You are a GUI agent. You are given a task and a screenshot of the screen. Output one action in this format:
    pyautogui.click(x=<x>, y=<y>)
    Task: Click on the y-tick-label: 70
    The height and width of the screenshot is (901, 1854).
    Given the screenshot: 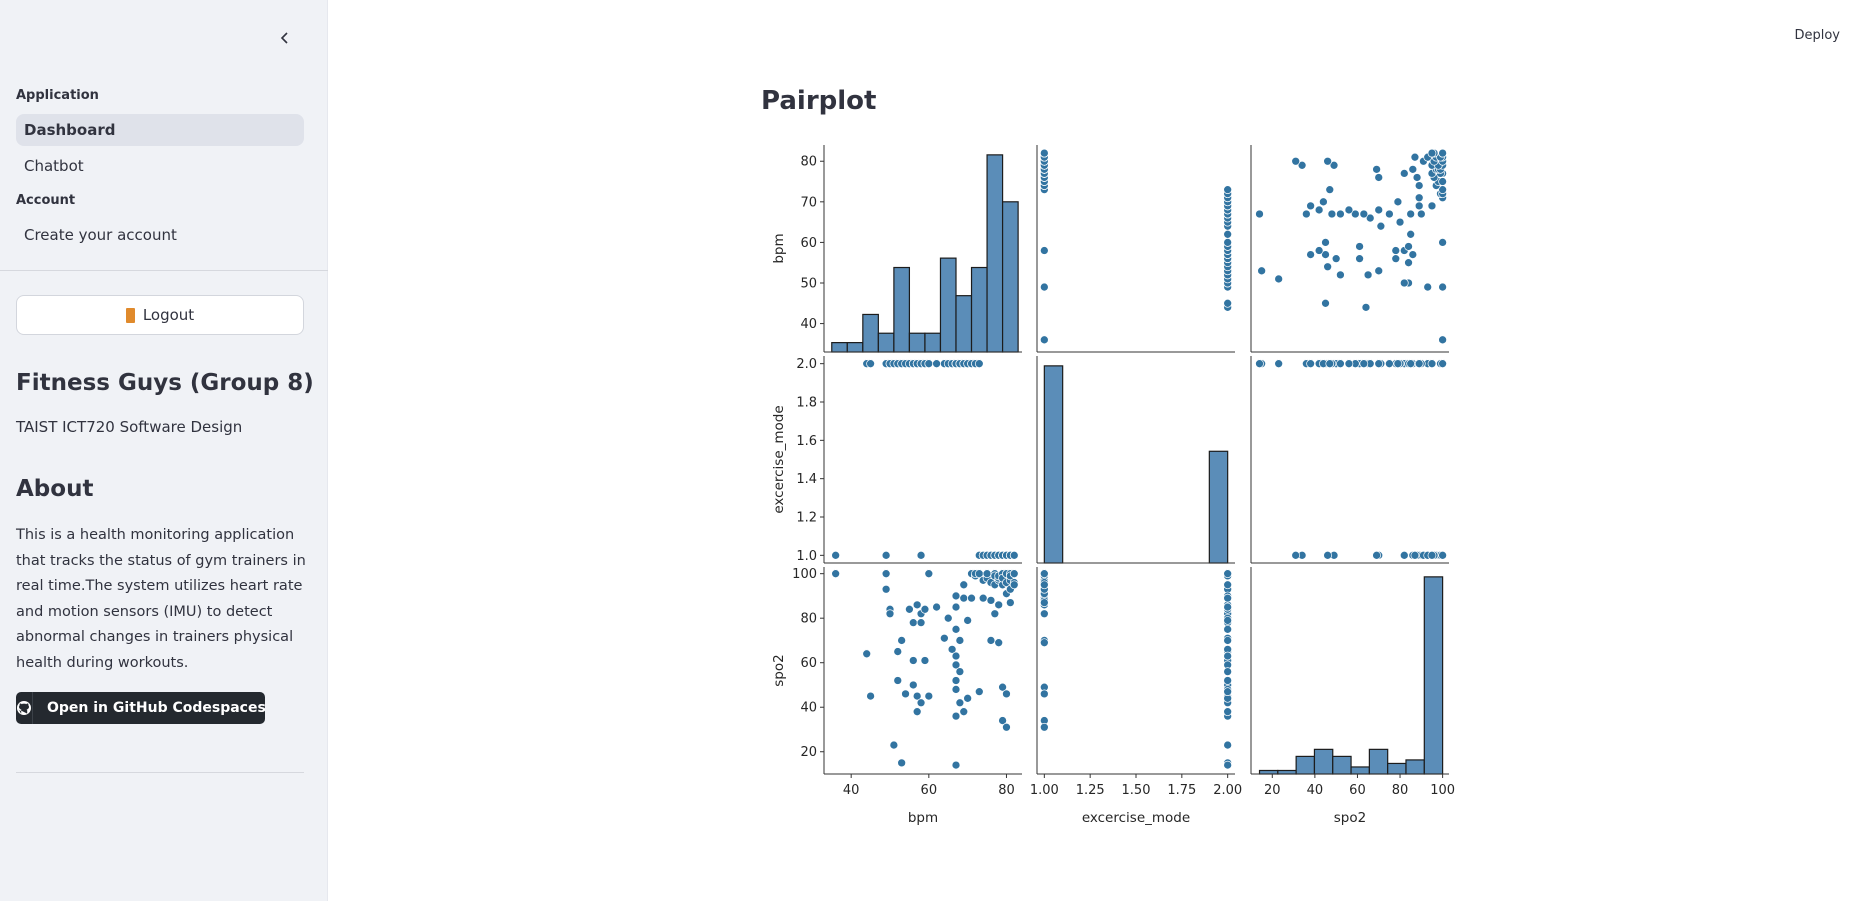 What is the action you would take?
    pyautogui.click(x=808, y=202)
    